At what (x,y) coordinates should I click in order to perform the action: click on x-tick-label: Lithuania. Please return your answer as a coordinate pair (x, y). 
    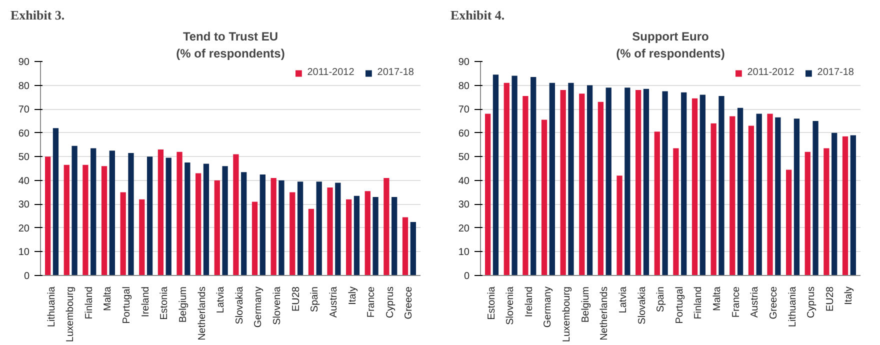
    Looking at the image, I should click on (52, 307).